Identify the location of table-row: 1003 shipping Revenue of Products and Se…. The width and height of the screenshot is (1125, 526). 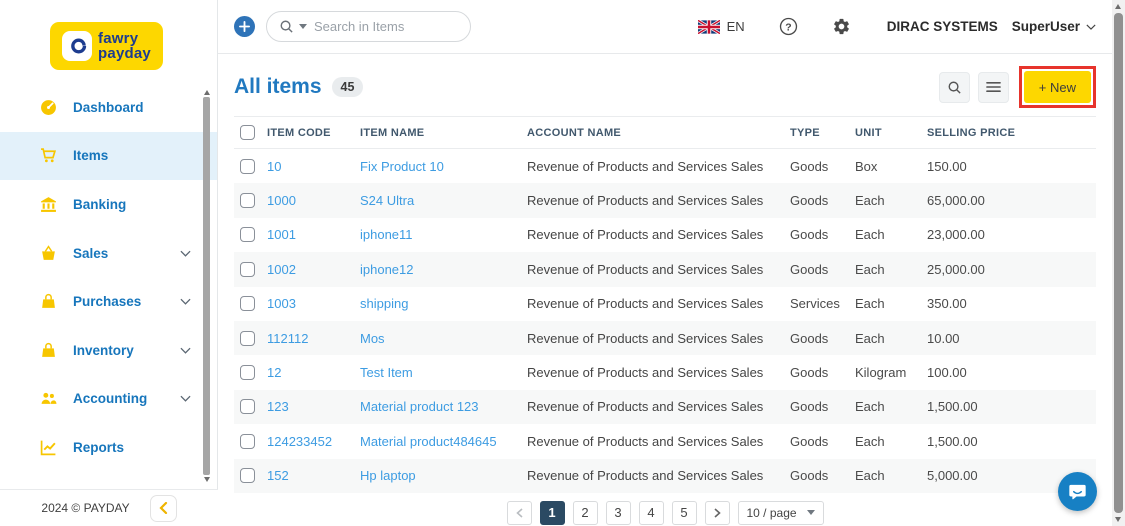
(665, 304).